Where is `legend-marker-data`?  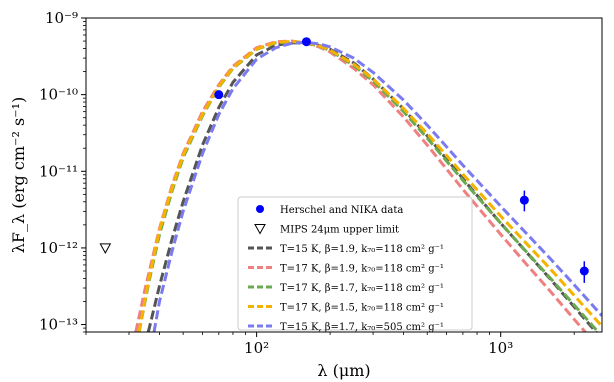 legend-marker-data is located at coordinates (260, 209).